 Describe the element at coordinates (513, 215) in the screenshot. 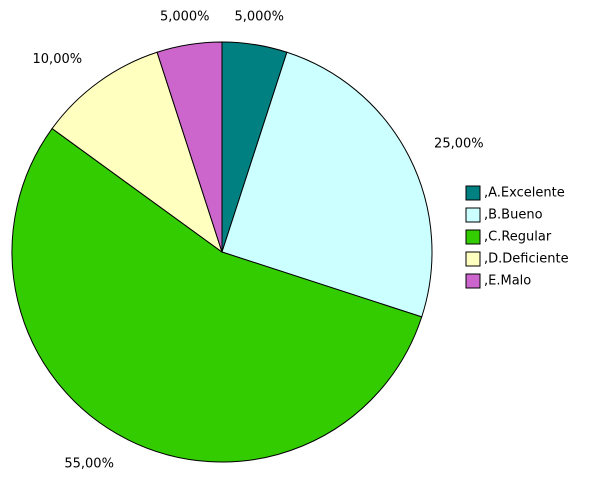

I see `legend-label: ,B.Bueno` at that location.